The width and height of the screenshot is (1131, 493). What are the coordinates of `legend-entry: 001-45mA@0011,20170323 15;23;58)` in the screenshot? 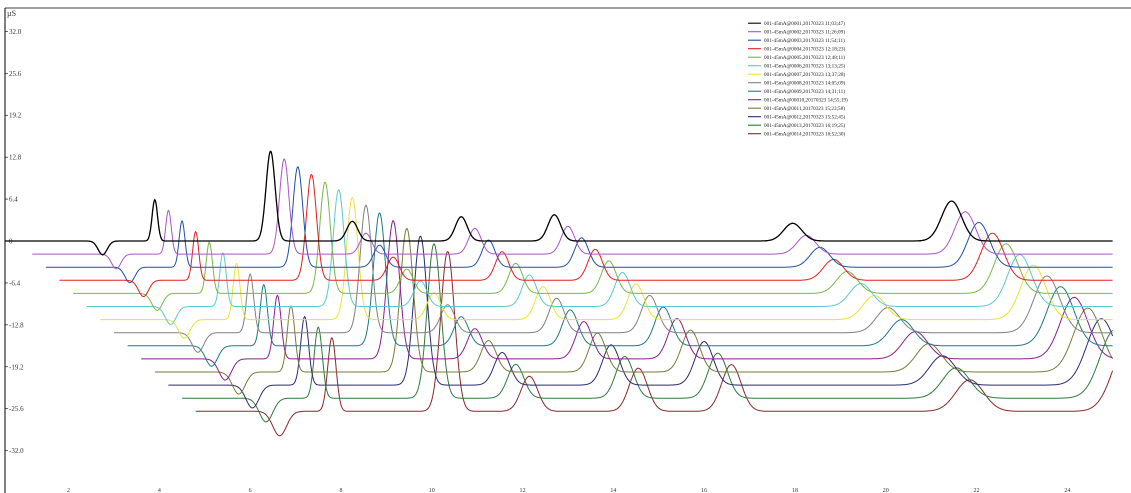 It's located at (804, 108).